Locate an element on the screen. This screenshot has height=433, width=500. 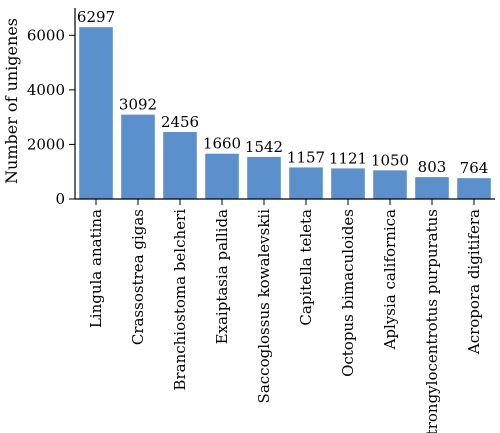
bar-value-label: 3092 is located at coordinates (138, 105).